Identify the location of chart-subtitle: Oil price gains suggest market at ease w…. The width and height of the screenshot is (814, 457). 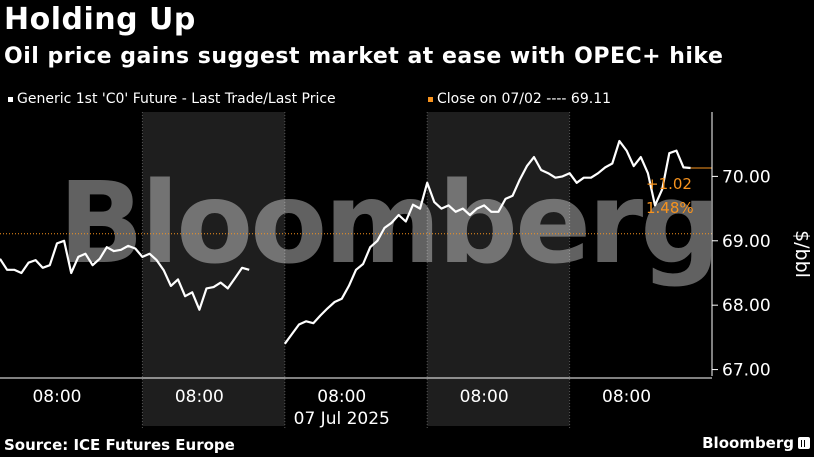
(364, 56).